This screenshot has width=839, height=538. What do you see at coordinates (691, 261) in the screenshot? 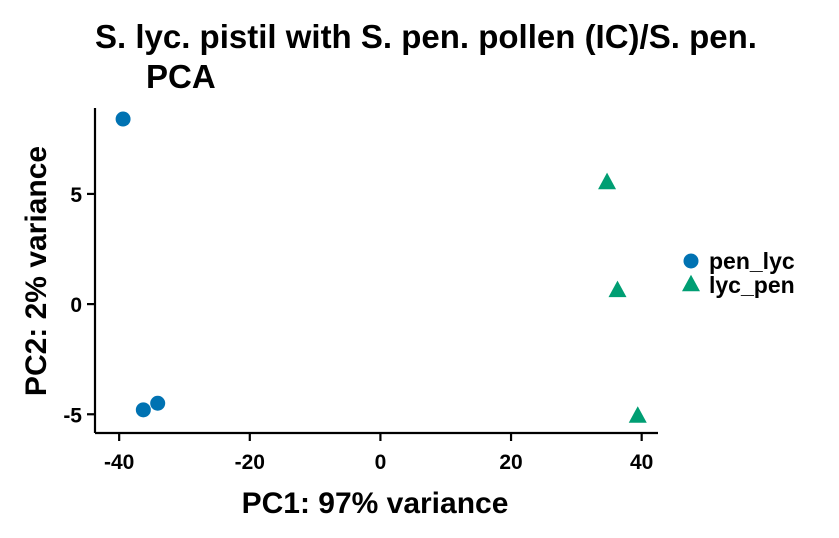
I see `legend-key-pen_lyc` at bounding box center [691, 261].